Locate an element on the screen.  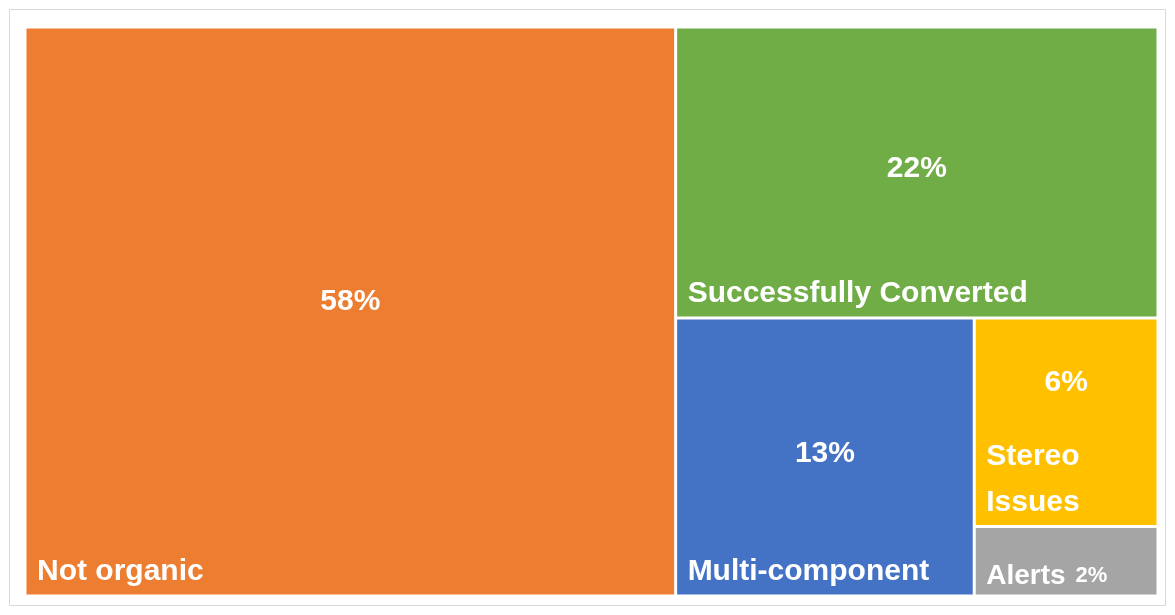
category-label: Stereo Issues is located at coordinates (1033, 477).